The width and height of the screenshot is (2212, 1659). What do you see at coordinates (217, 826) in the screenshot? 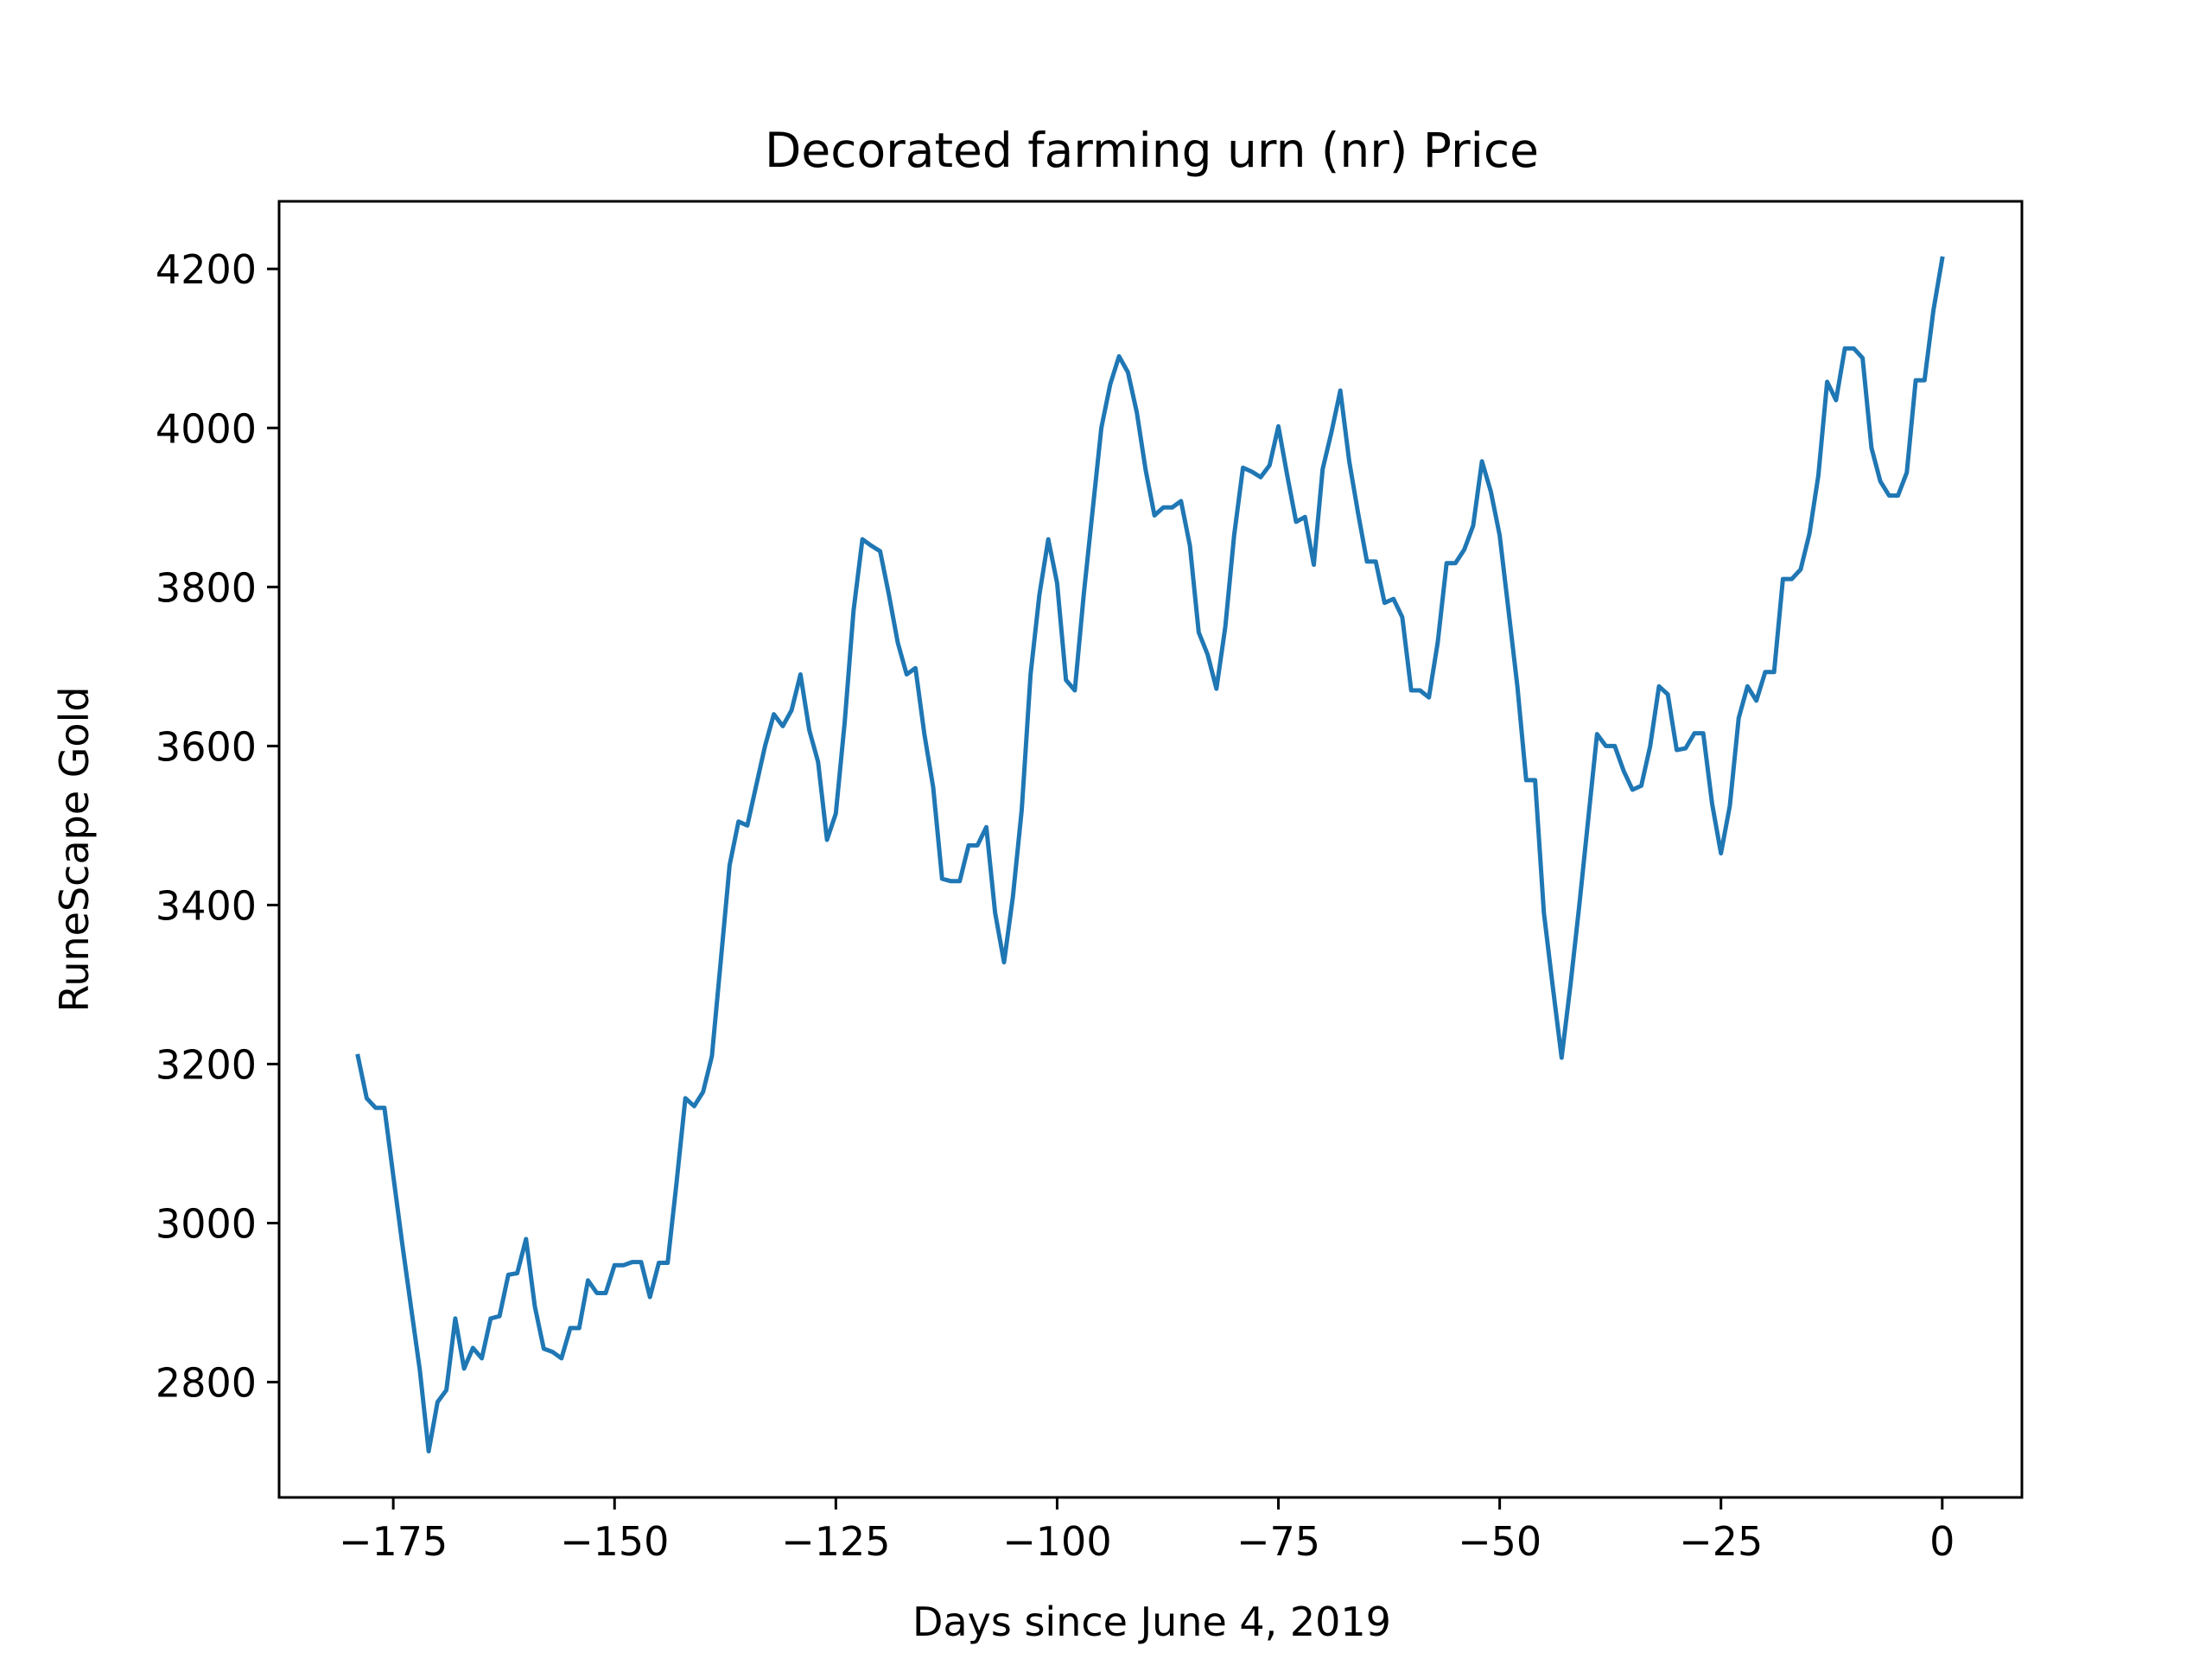
I see `y-axis-ticks: 2800 3000 3200 3400 3600 3800 4000 4200` at bounding box center [217, 826].